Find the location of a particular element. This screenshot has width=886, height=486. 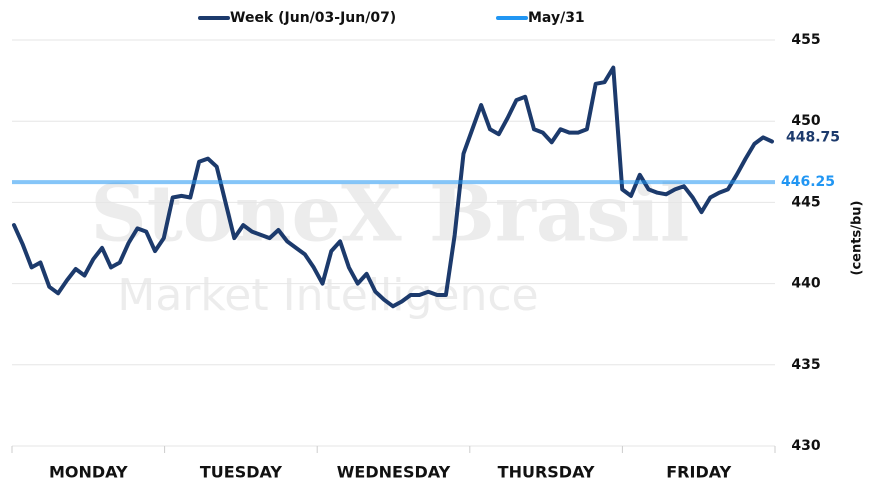

y-tick-label: 435 is located at coordinates (805, 365).